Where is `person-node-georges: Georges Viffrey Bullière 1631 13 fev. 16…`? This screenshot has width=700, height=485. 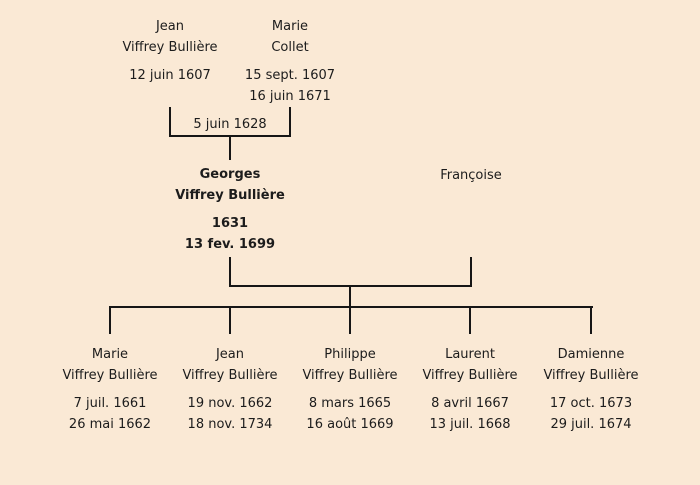
person-node-georges: Georges Viffrey Bullière 1631 13 fev. 16… is located at coordinates (230, 209).